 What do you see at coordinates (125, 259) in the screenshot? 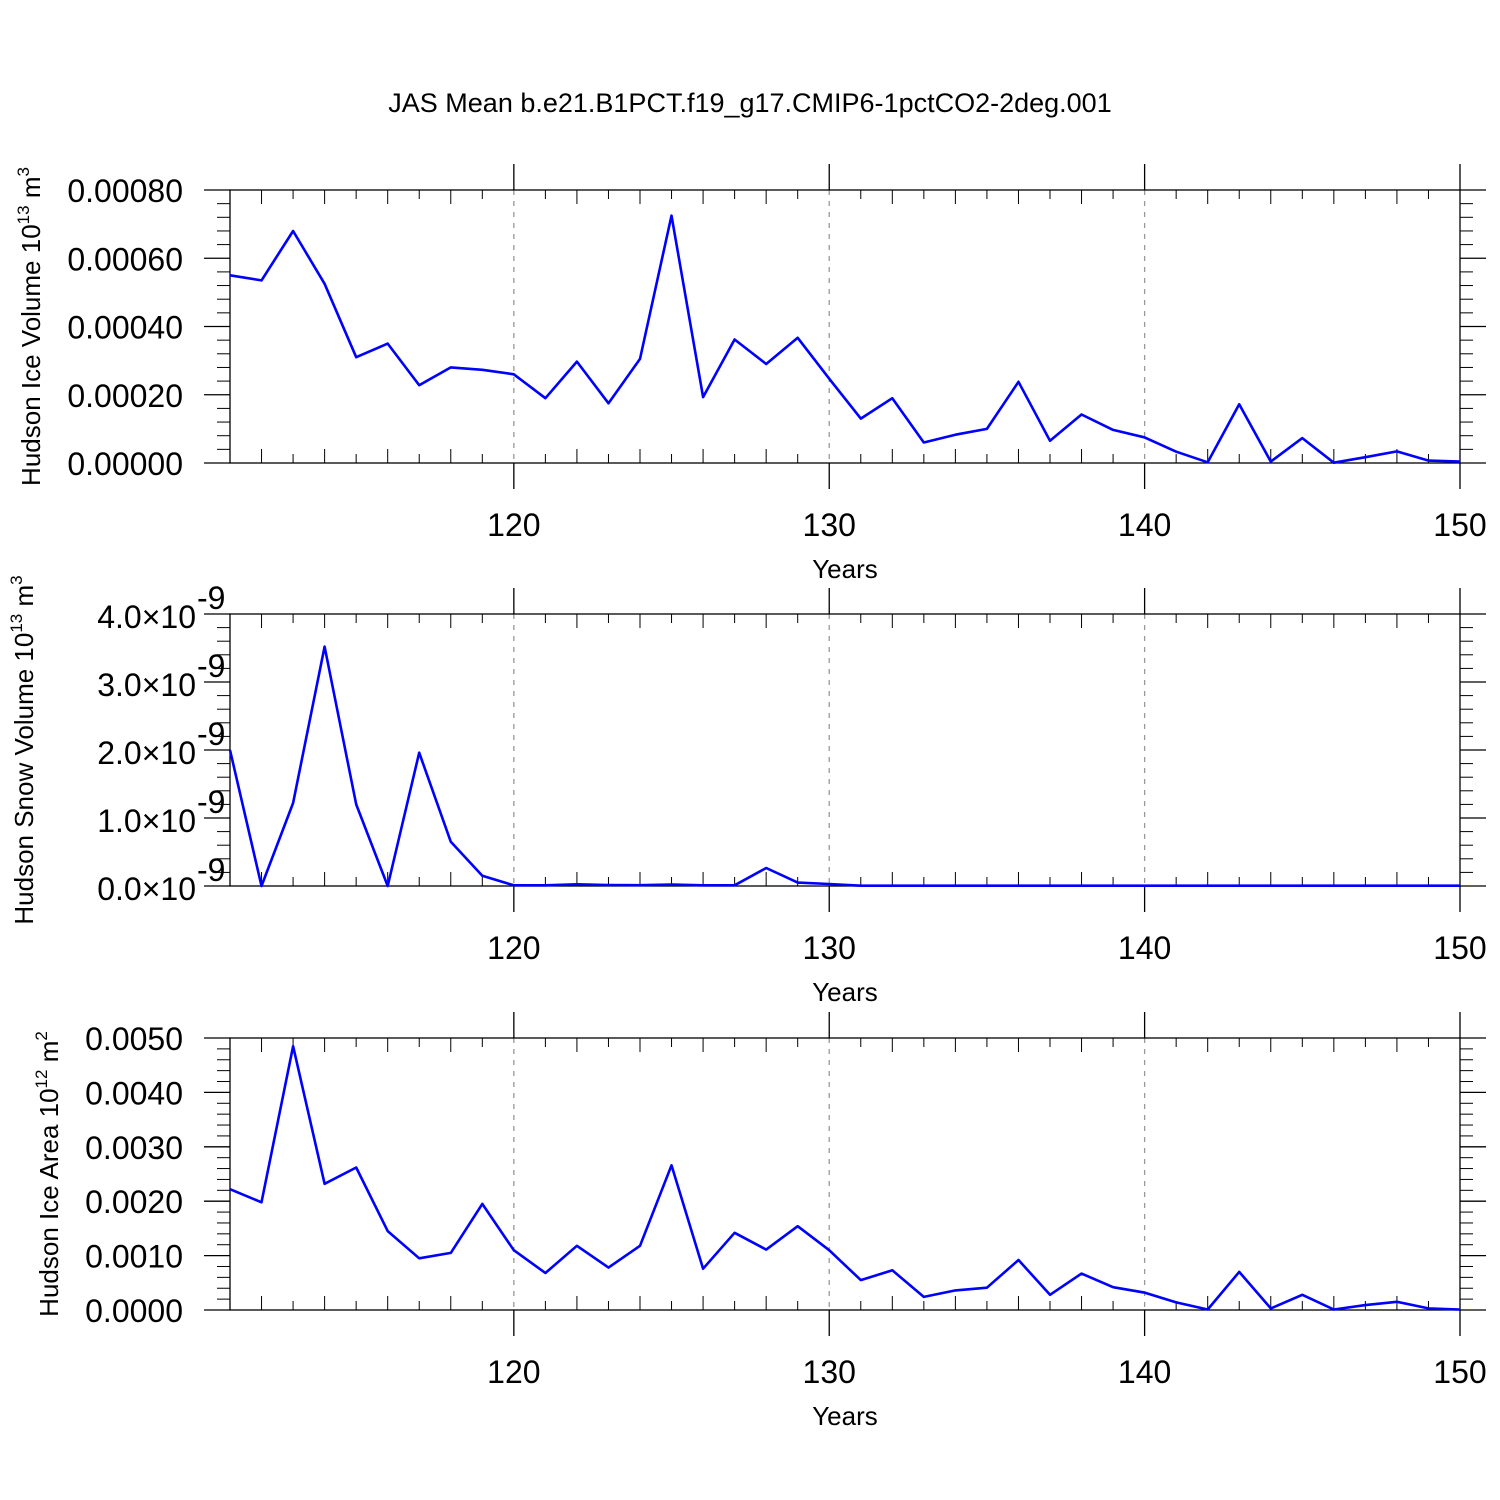
I see `y-tick-label: 0.00060` at bounding box center [125, 259].